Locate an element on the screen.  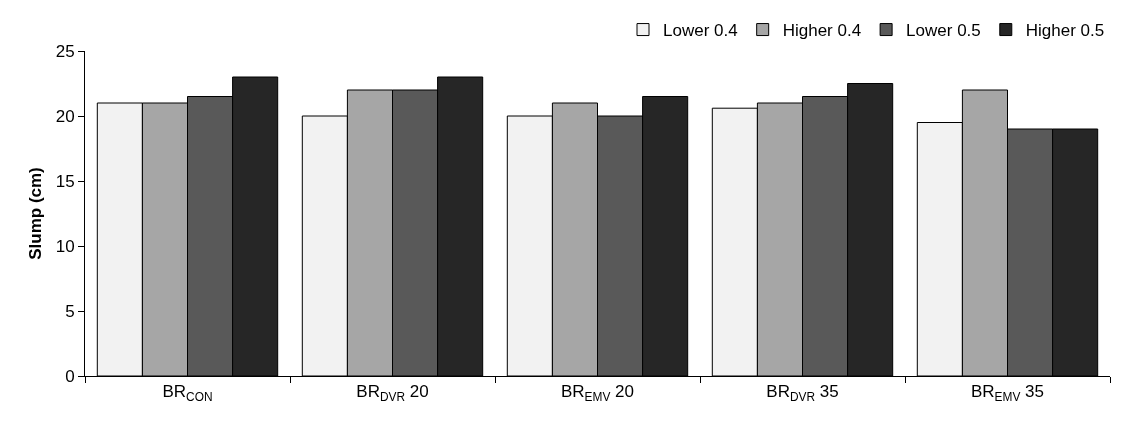
legend-label: Lower 0.4 is located at coordinates (700, 31).